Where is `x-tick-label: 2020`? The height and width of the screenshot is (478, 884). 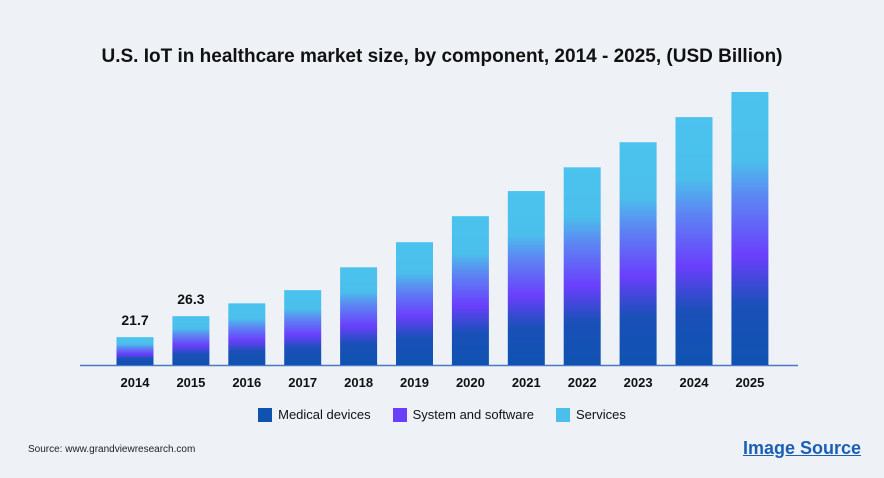
x-tick-label: 2020 is located at coordinates (470, 382).